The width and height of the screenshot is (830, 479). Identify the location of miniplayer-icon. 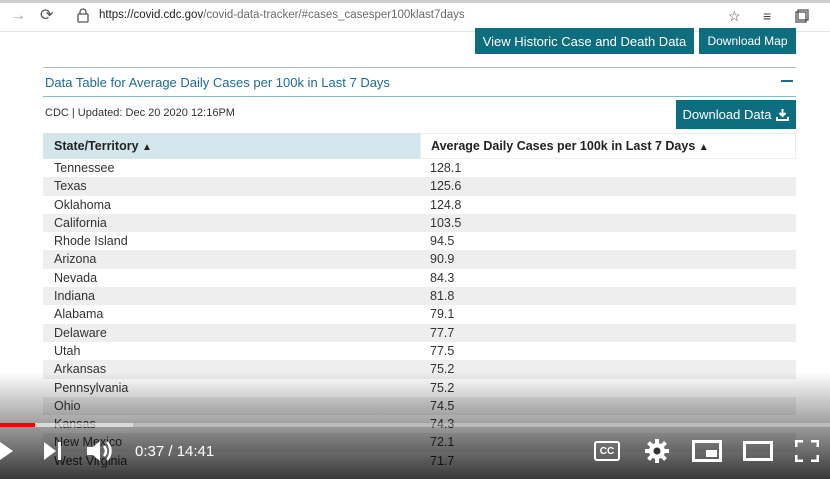
(707, 451).